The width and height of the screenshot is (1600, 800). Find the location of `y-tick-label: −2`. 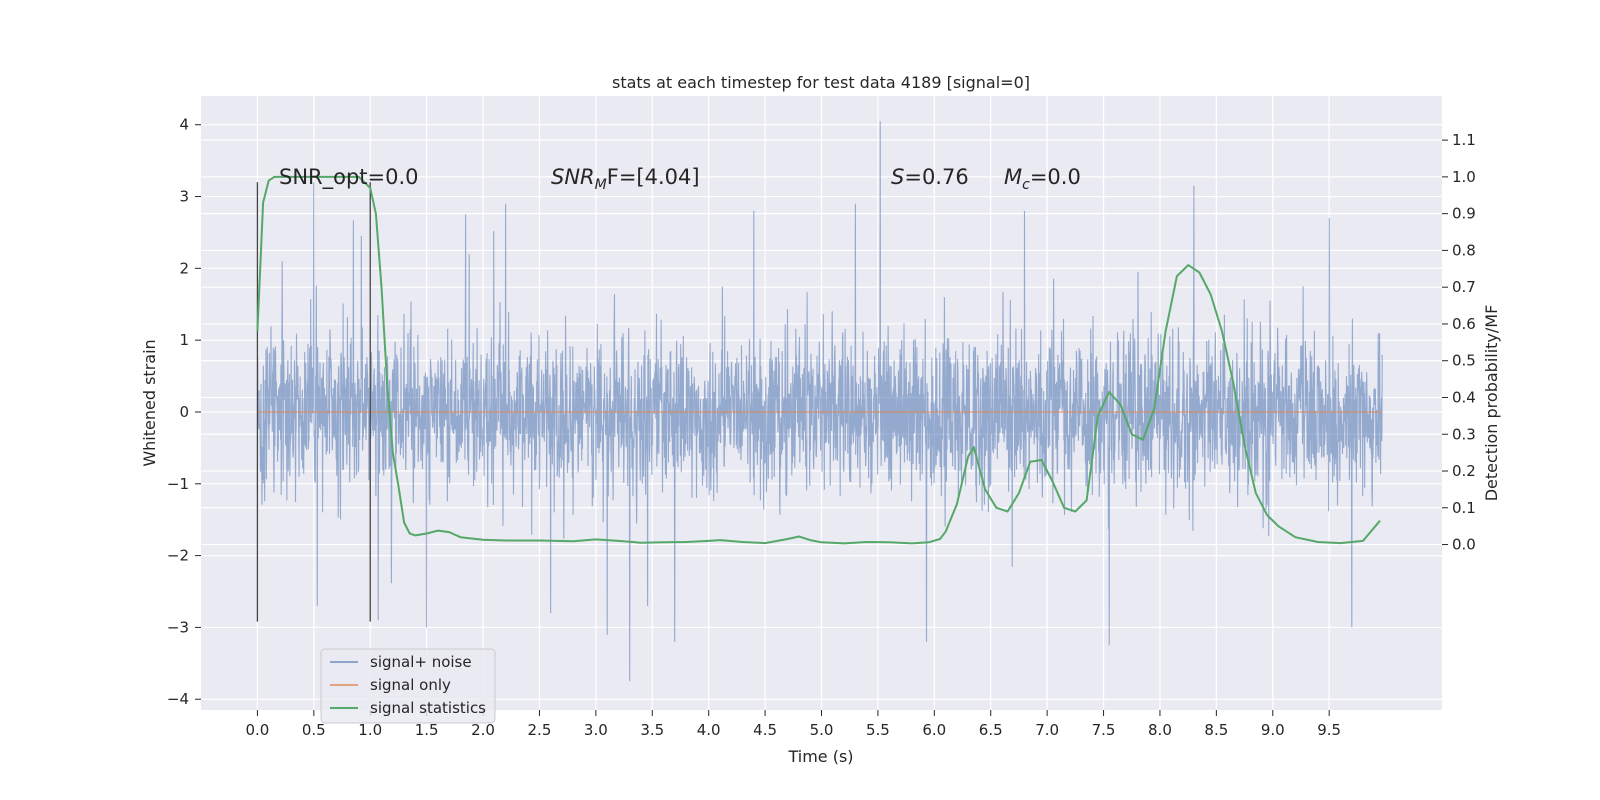

y-tick-label: −2 is located at coordinates (178, 556).